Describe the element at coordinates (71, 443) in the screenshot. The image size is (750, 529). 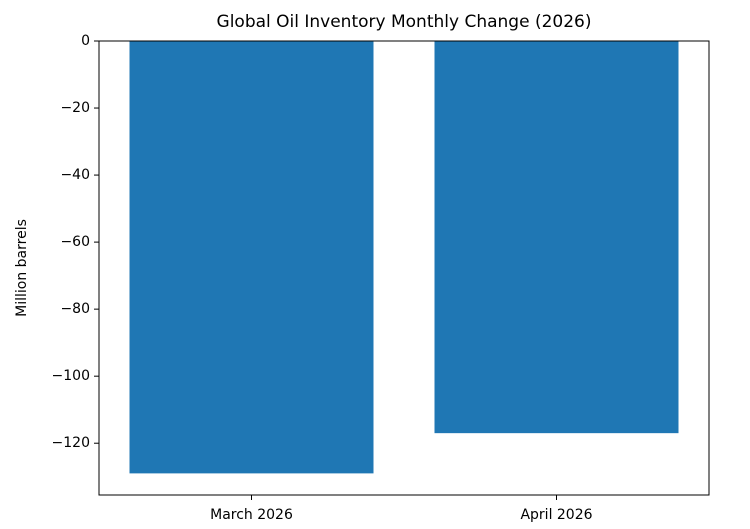
I see `y-tick-label: −120` at that location.